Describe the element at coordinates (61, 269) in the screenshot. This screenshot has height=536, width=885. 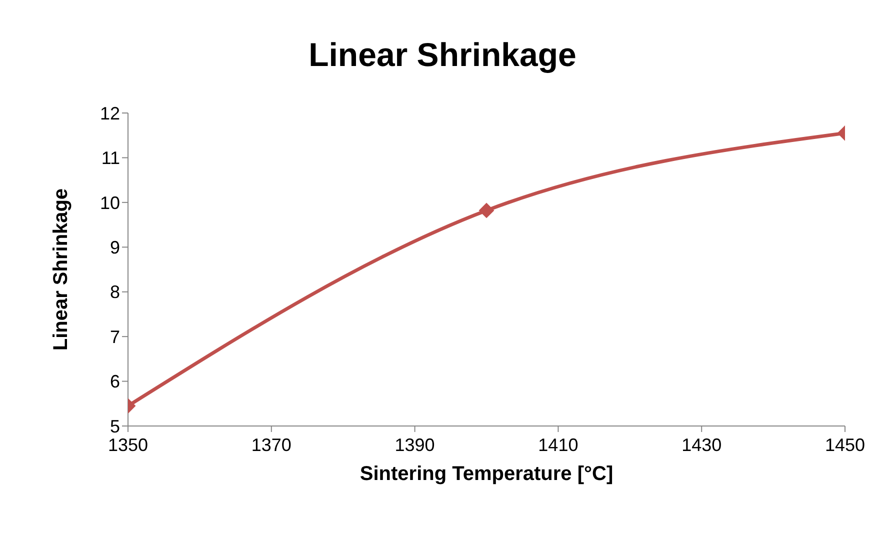
I see `y-axis-title: Linear Shrinkage` at that location.